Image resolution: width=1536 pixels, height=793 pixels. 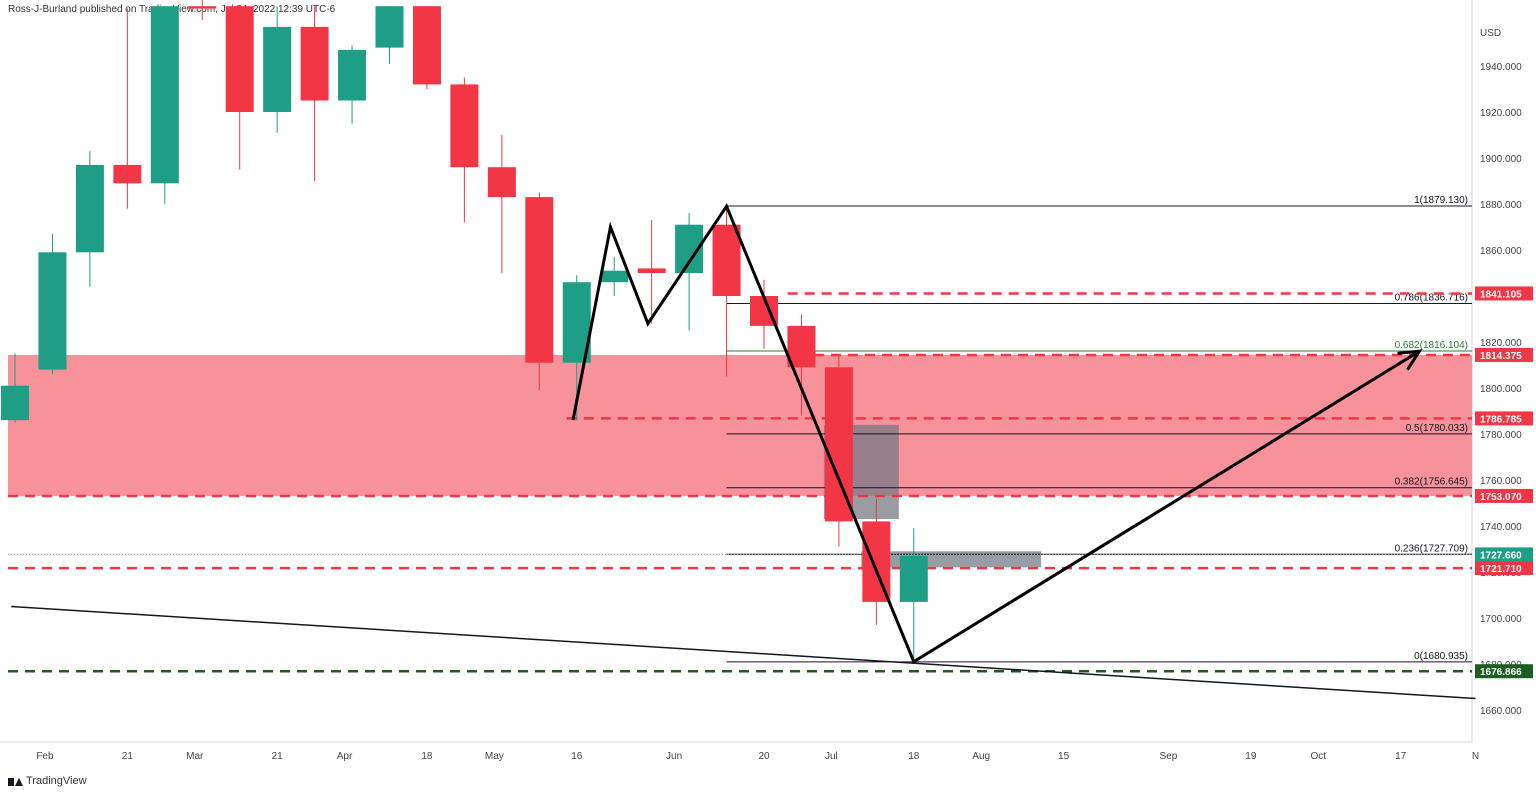 I want to click on x-tick-label-12: Aug, so click(x=981, y=756).